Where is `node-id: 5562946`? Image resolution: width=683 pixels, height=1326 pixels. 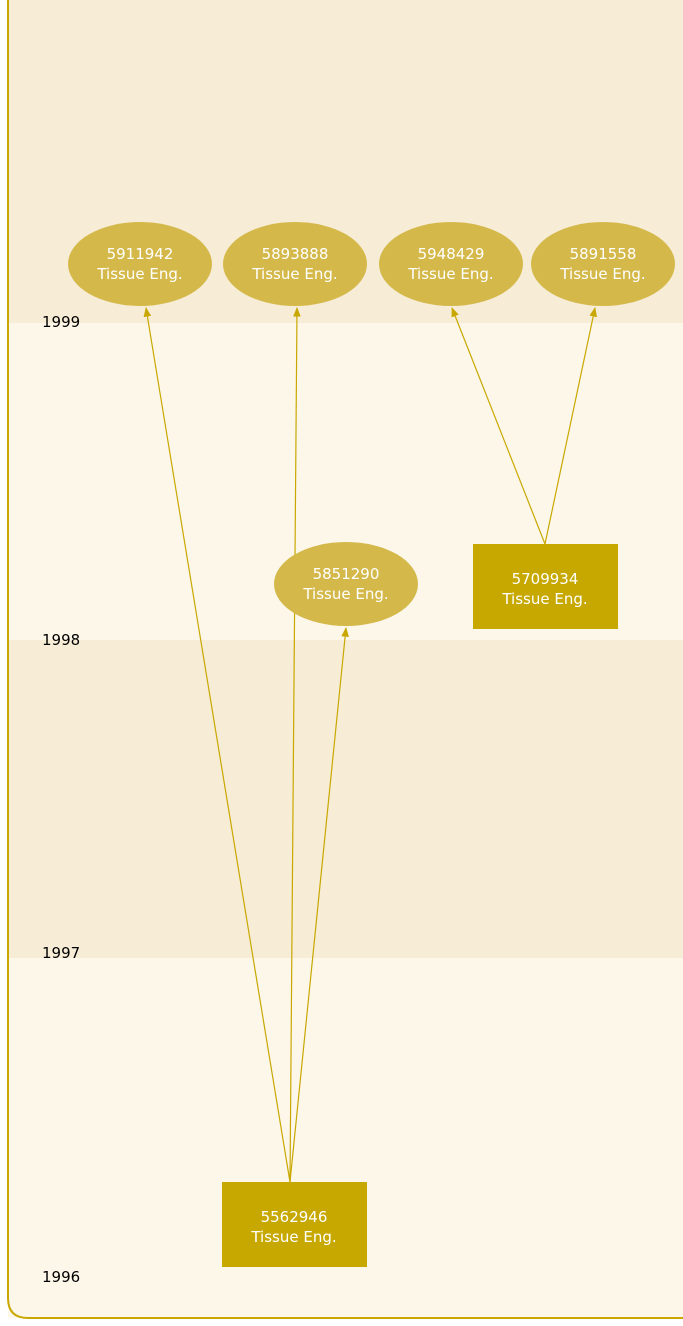 node-id: 5562946 is located at coordinates (294, 1217).